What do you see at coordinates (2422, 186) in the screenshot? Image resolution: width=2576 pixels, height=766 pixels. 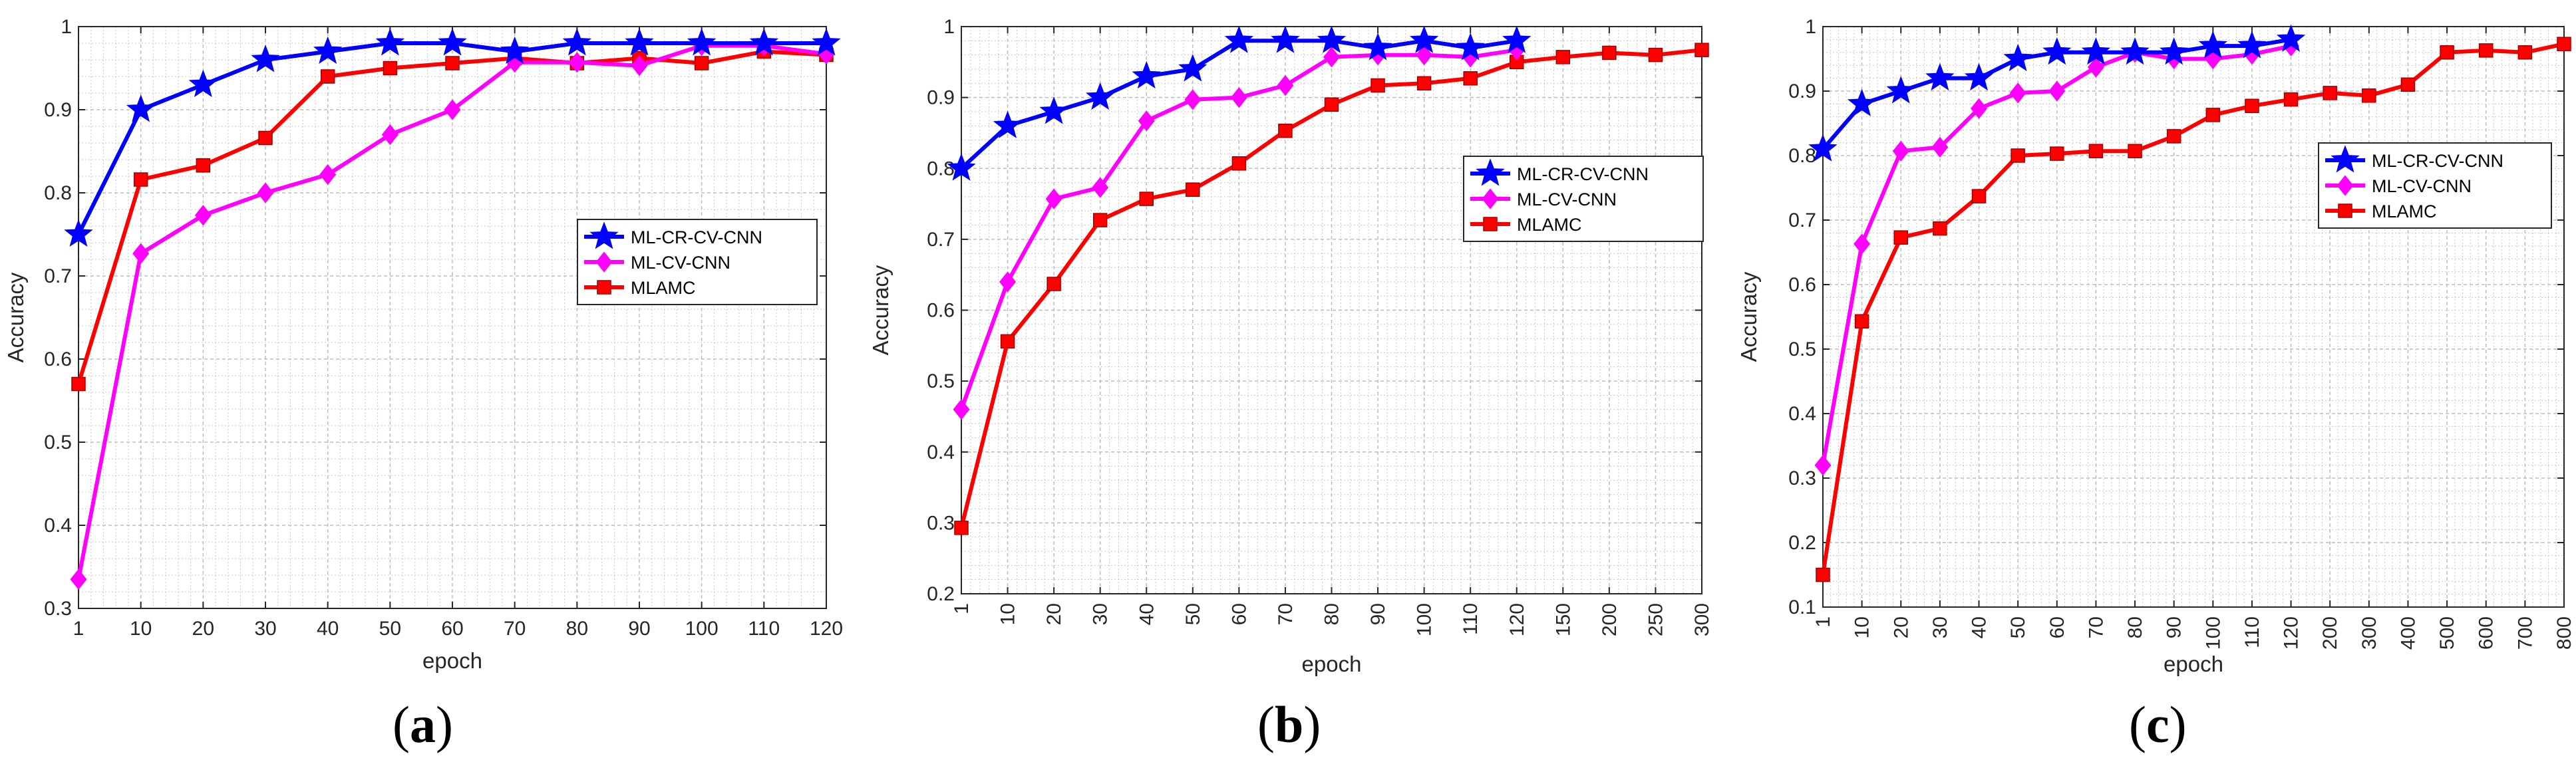 I see `legend-label: ML-CV-CNN` at bounding box center [2422, 186].